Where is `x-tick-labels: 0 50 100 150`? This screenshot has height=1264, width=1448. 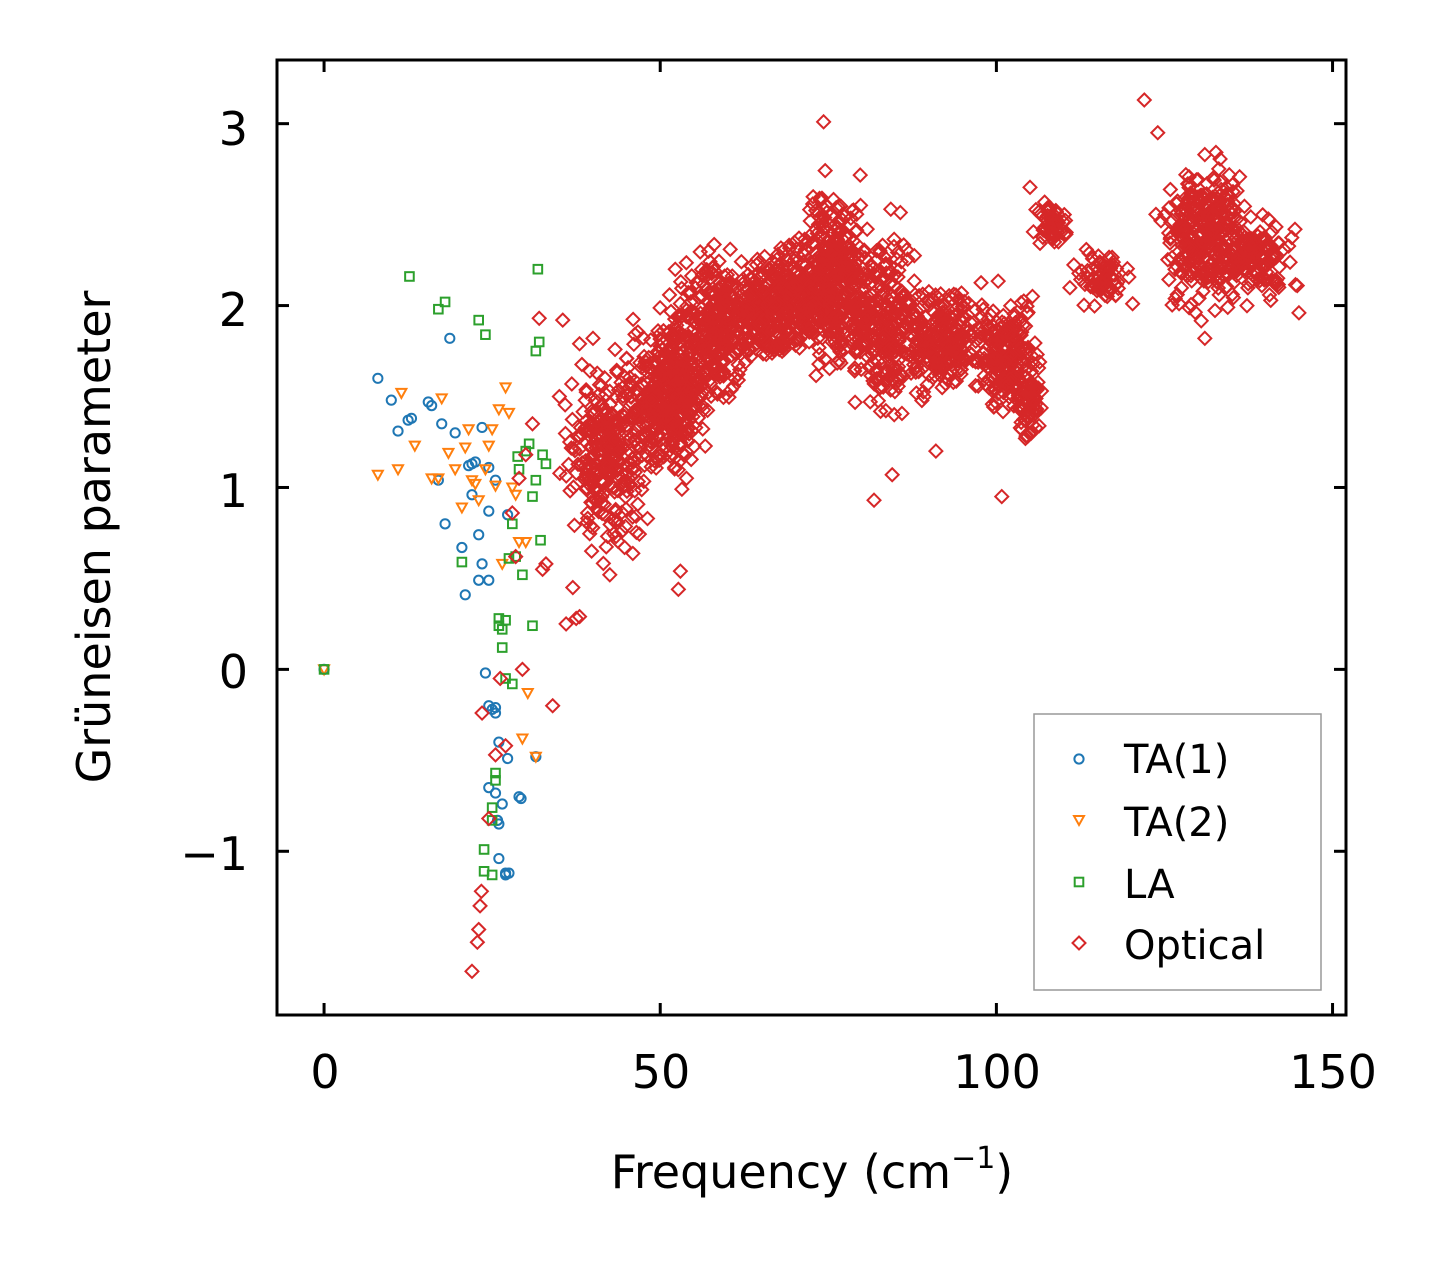 x-tick-labels: 0 50 100 150 is located at coordinates (843, 1072).